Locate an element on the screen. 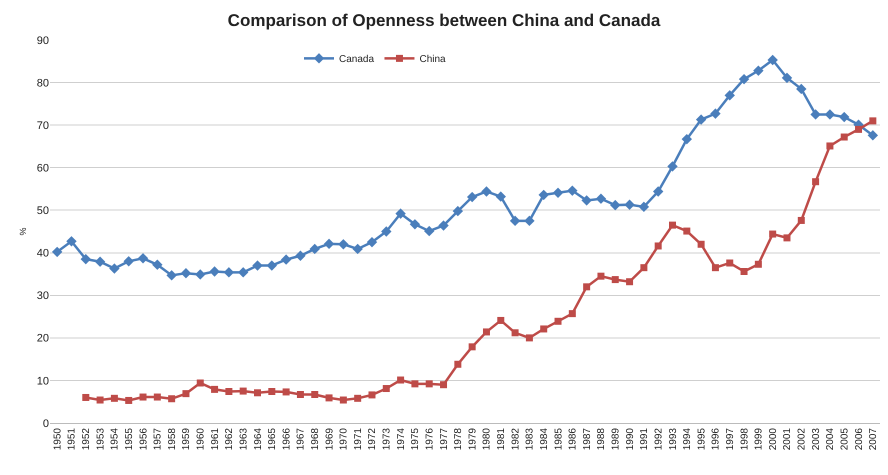  x-tick-label: 1989 is located at coordinates (616, 439).